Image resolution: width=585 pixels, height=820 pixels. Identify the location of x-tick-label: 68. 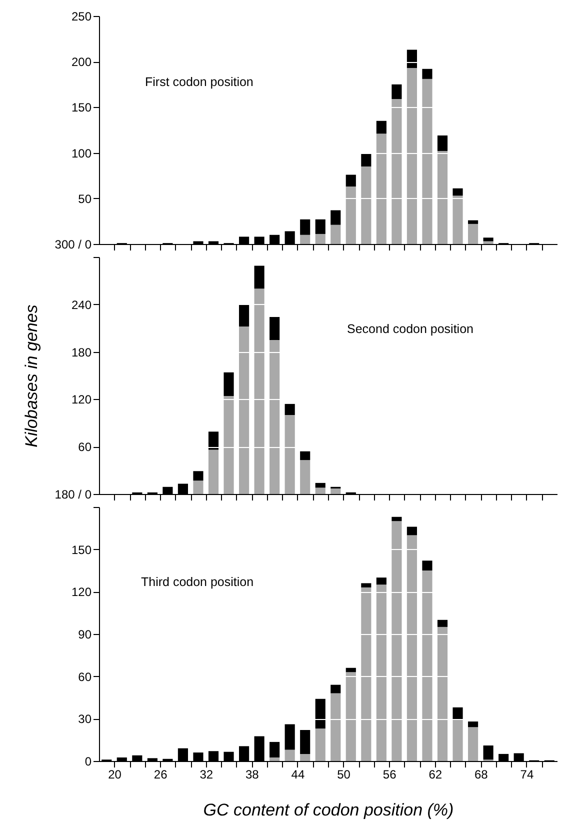
(481, 775).